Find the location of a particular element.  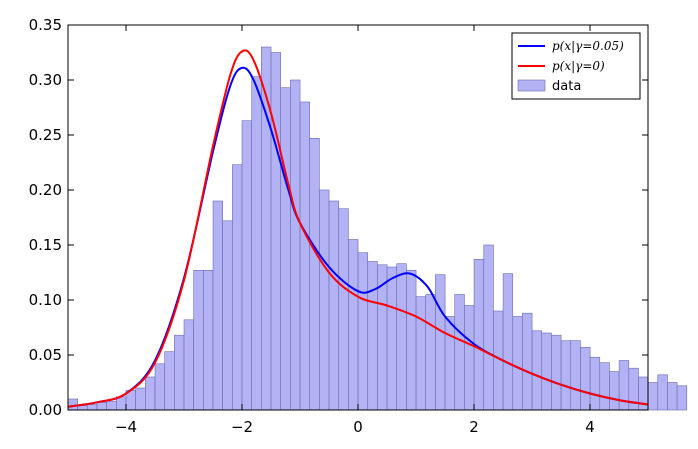

x-tick-label: −2 is located at coordinates (242, 427).